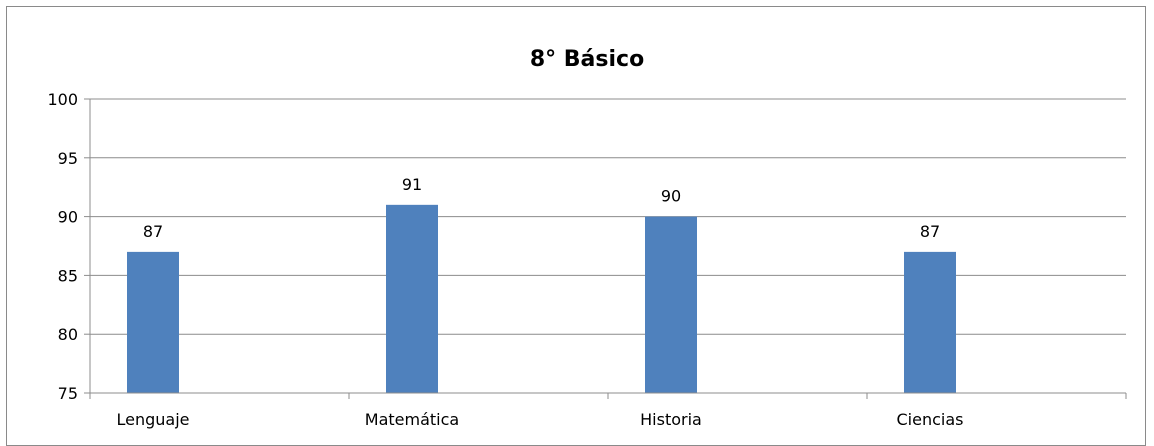 The width and height of the screenshot is (1154, 446). Describe the element at coordinates (412, 419) in the screenshot. I see `x-tick-label: Matemática` at that location.